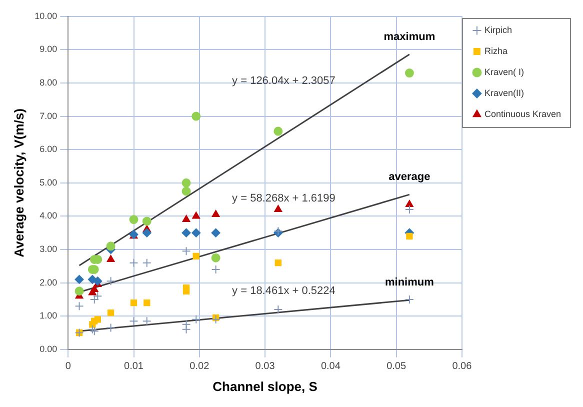  Describe the element at coordinates (396, 366) in the screenshot. I see `x-tick-label: 0.05` at that location.